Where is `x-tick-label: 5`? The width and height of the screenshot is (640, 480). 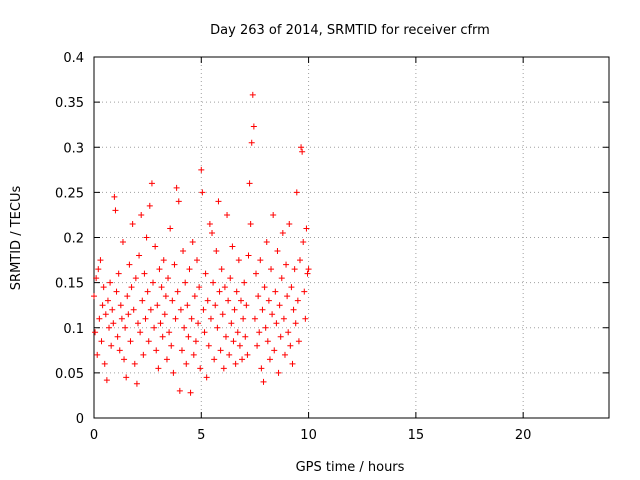 x-tick-label: 5 is located at coordinates (201, 435).